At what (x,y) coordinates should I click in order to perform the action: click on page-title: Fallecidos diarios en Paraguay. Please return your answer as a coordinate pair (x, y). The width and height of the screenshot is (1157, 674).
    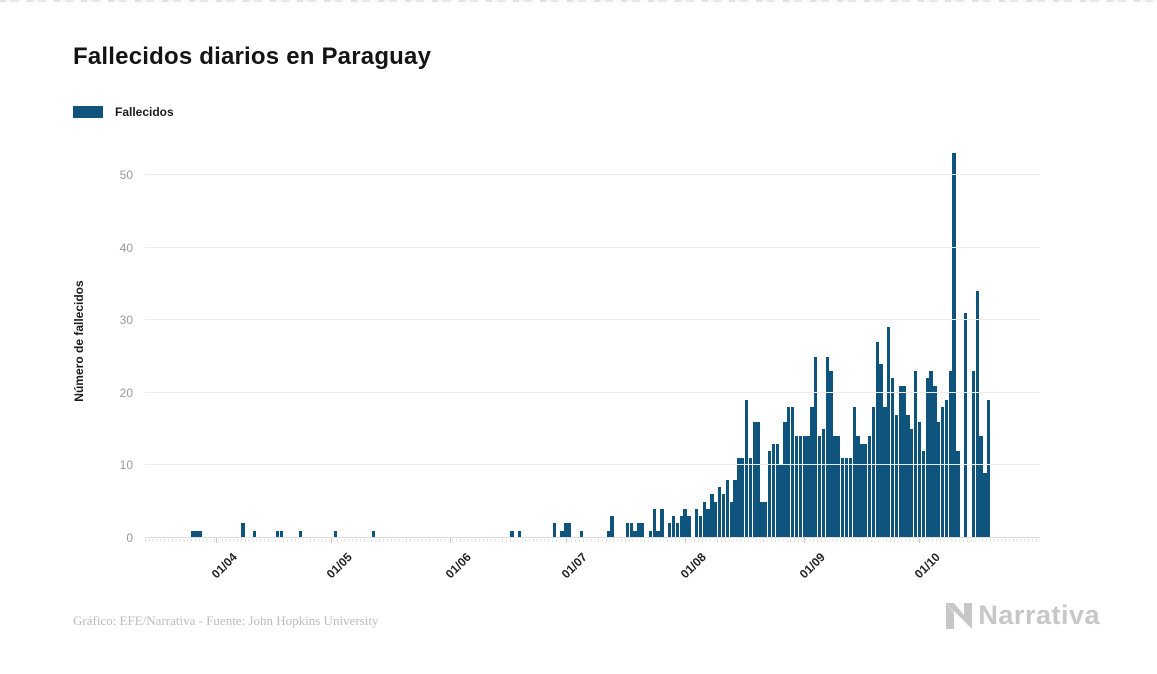
    Looking at the image, I should click on (252, 56).